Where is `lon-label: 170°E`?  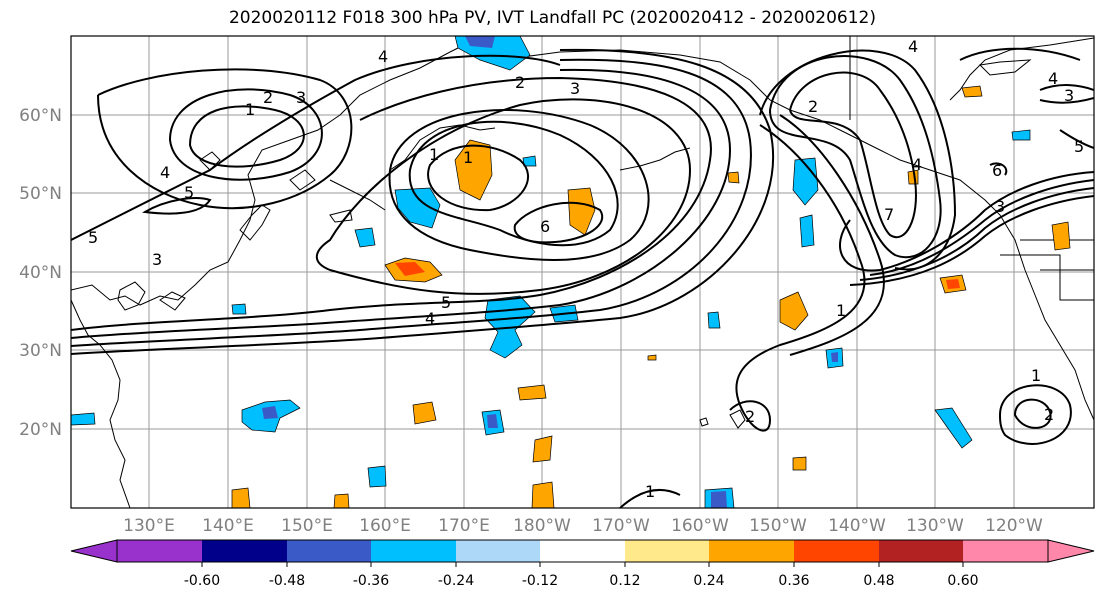
lon-label: 170°E is located at coordinates (464, 526).